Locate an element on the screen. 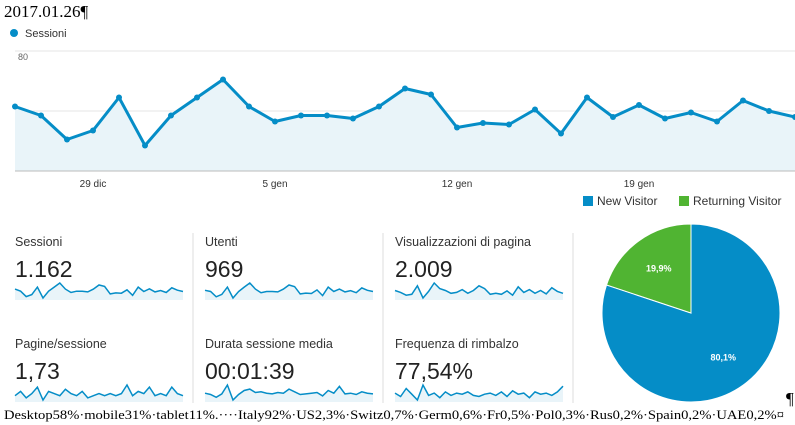 Image resolution: width=795 pixels, height=425 pixels. slice-label: 80,1% is located at coordinates (724, 358).